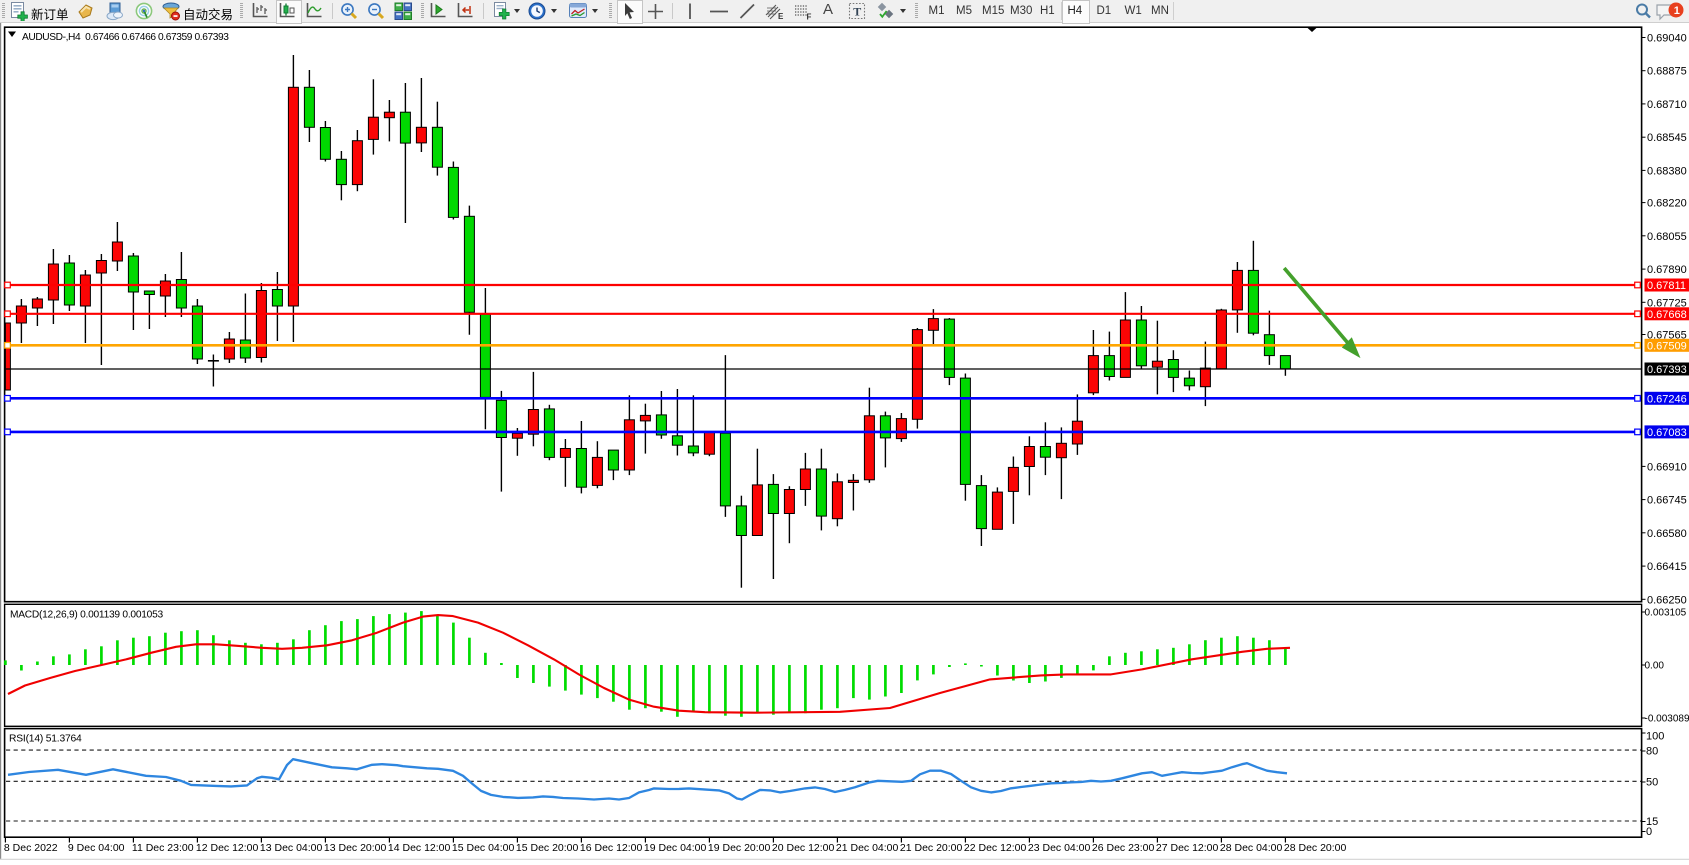  I want to click on svg-text: 0.66745, so click(1667, 501).